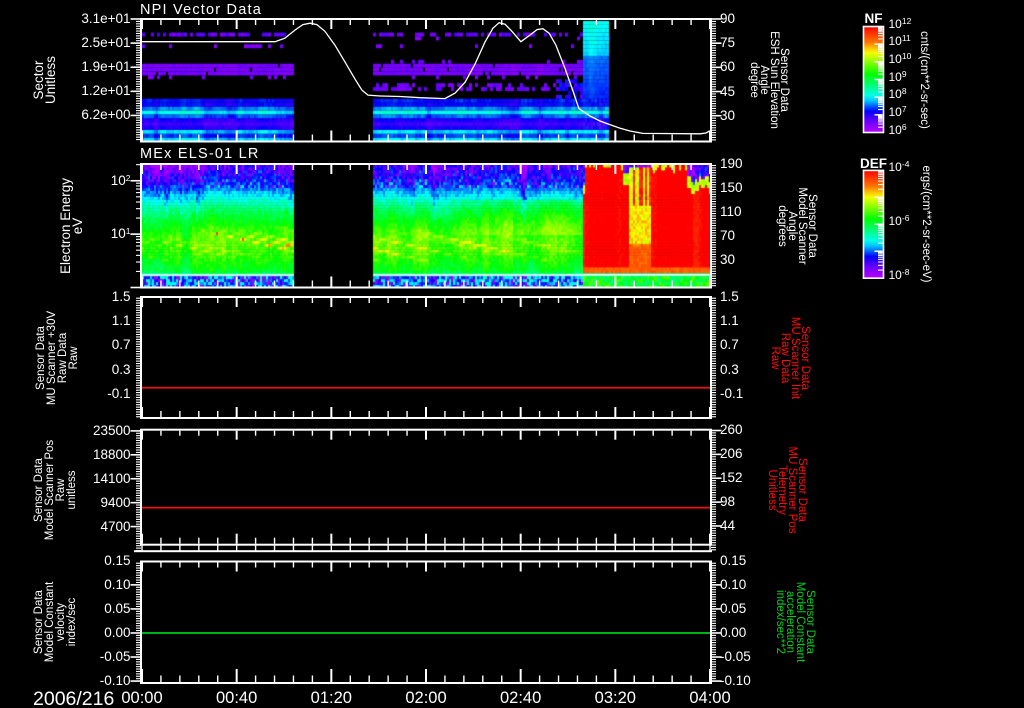 The height and width of the screenshot is (708, 1024). I want to click on y-tick-label-right: 0.05, so click(733, 608).